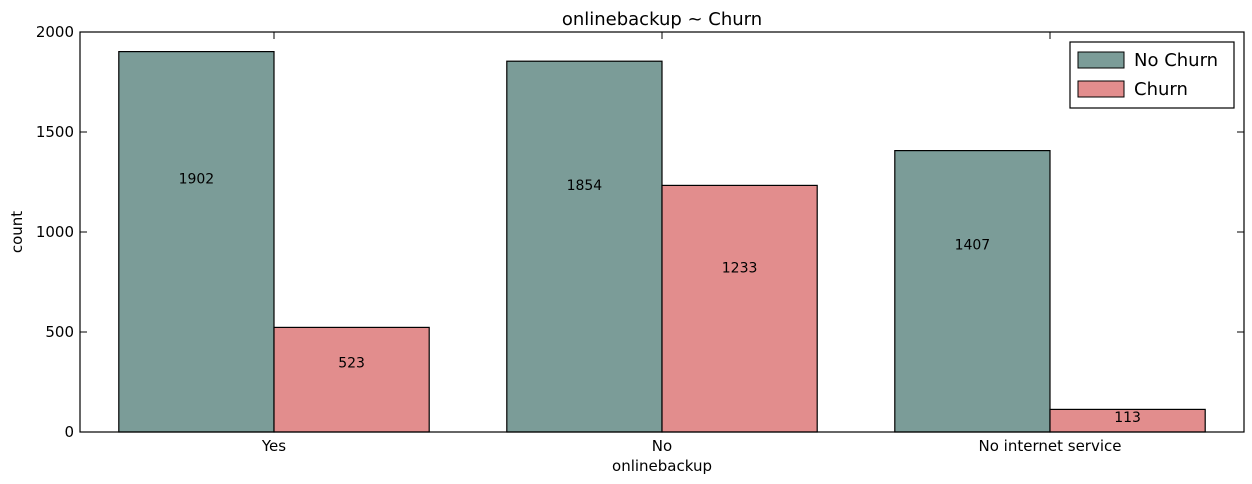  Describe the element at coordinates (55, 132) in the screenshot. I see `y-tick-label: 1500` at that location.